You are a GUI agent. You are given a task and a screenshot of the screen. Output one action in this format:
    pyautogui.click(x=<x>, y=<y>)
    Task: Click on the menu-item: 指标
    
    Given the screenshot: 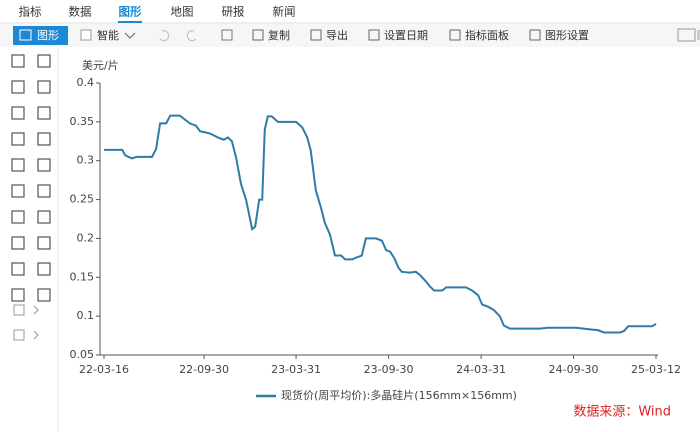 What is the action you would take?
    pyautogui.click(x=30, y=12)
    